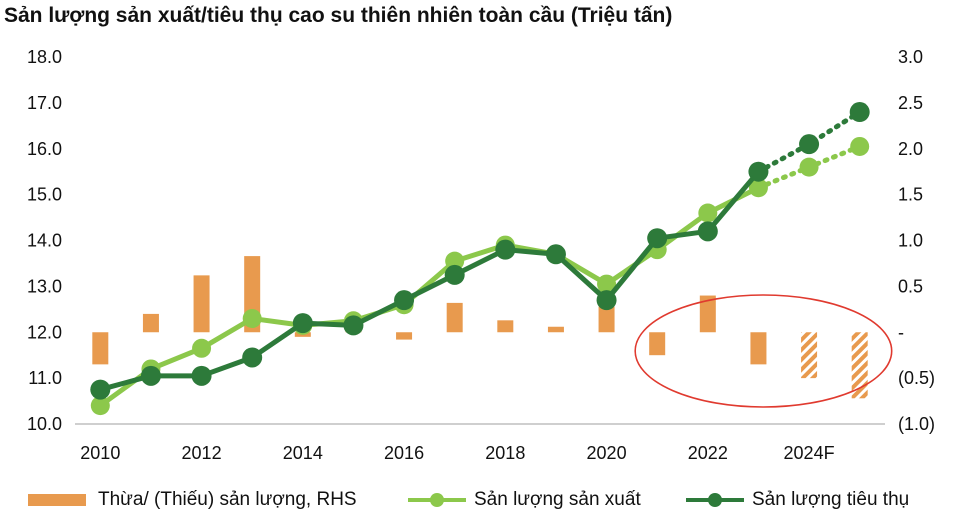  What do you see at coordinates (45, 378) in the screenshot?
I see `y-left-tick-label: 11.0` at bounding box center [45, 378].